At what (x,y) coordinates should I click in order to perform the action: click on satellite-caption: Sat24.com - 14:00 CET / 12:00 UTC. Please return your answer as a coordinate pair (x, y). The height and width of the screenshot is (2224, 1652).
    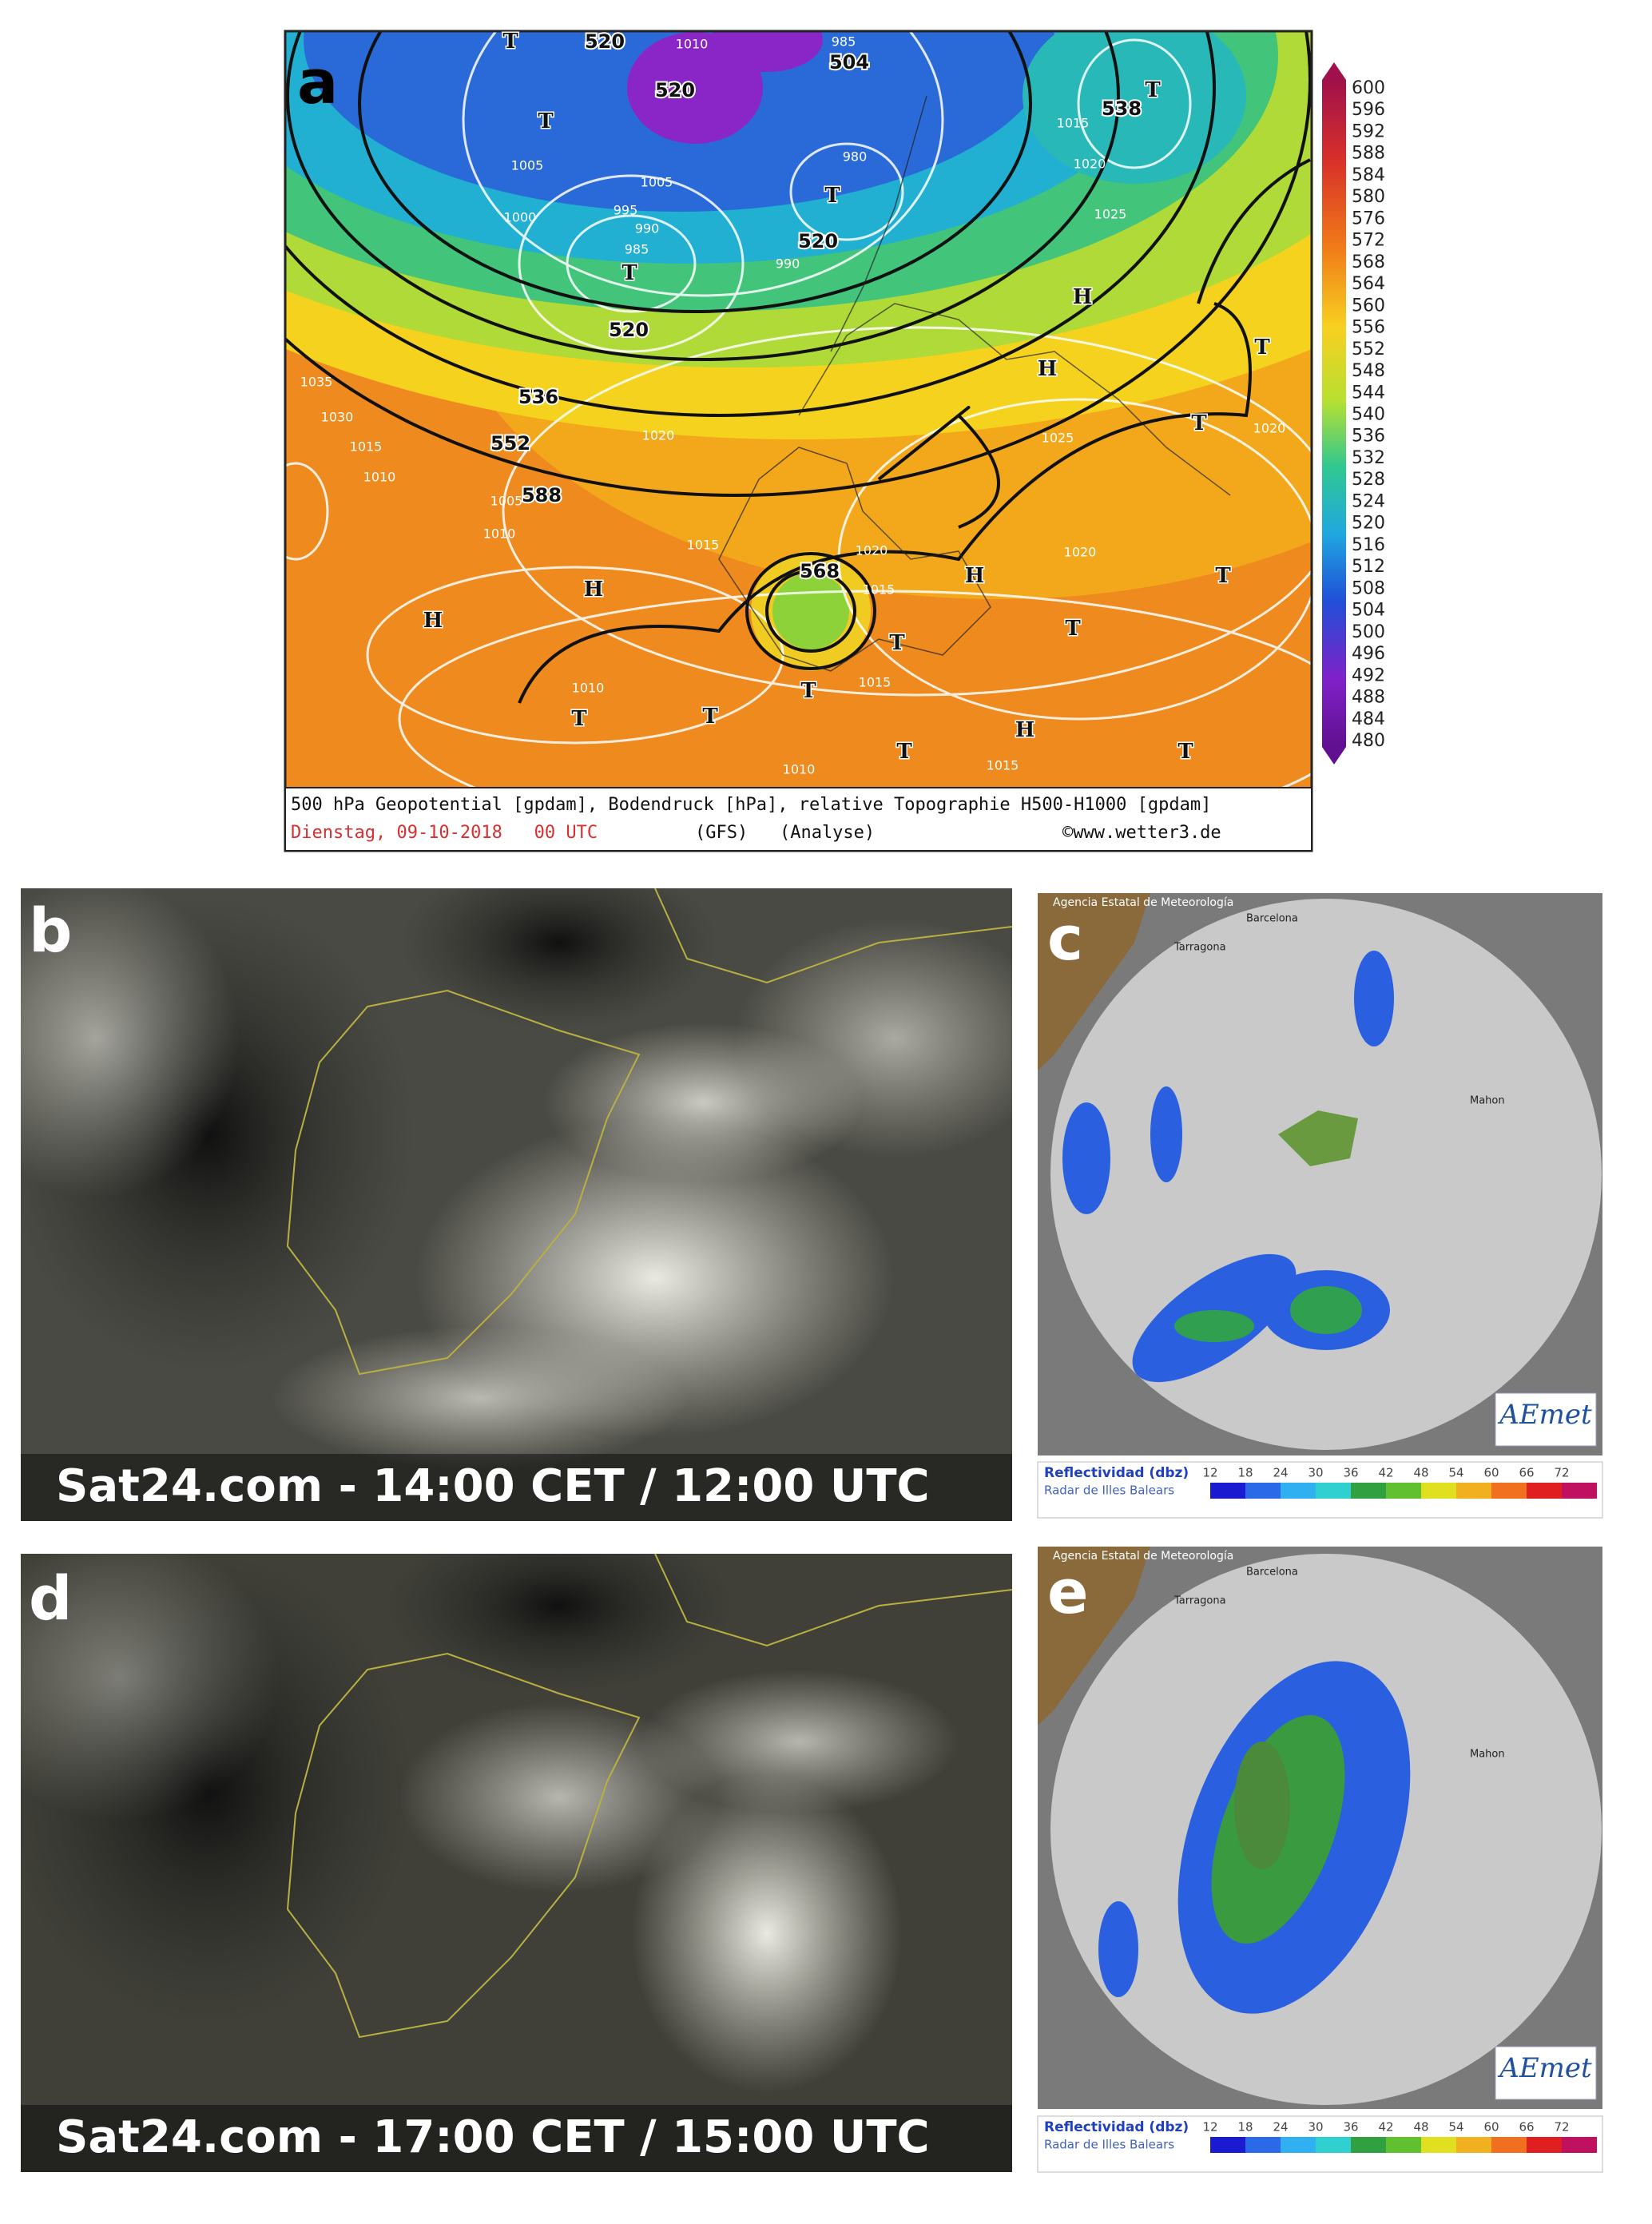
    Looking at the image, I should click on (493, 1486).